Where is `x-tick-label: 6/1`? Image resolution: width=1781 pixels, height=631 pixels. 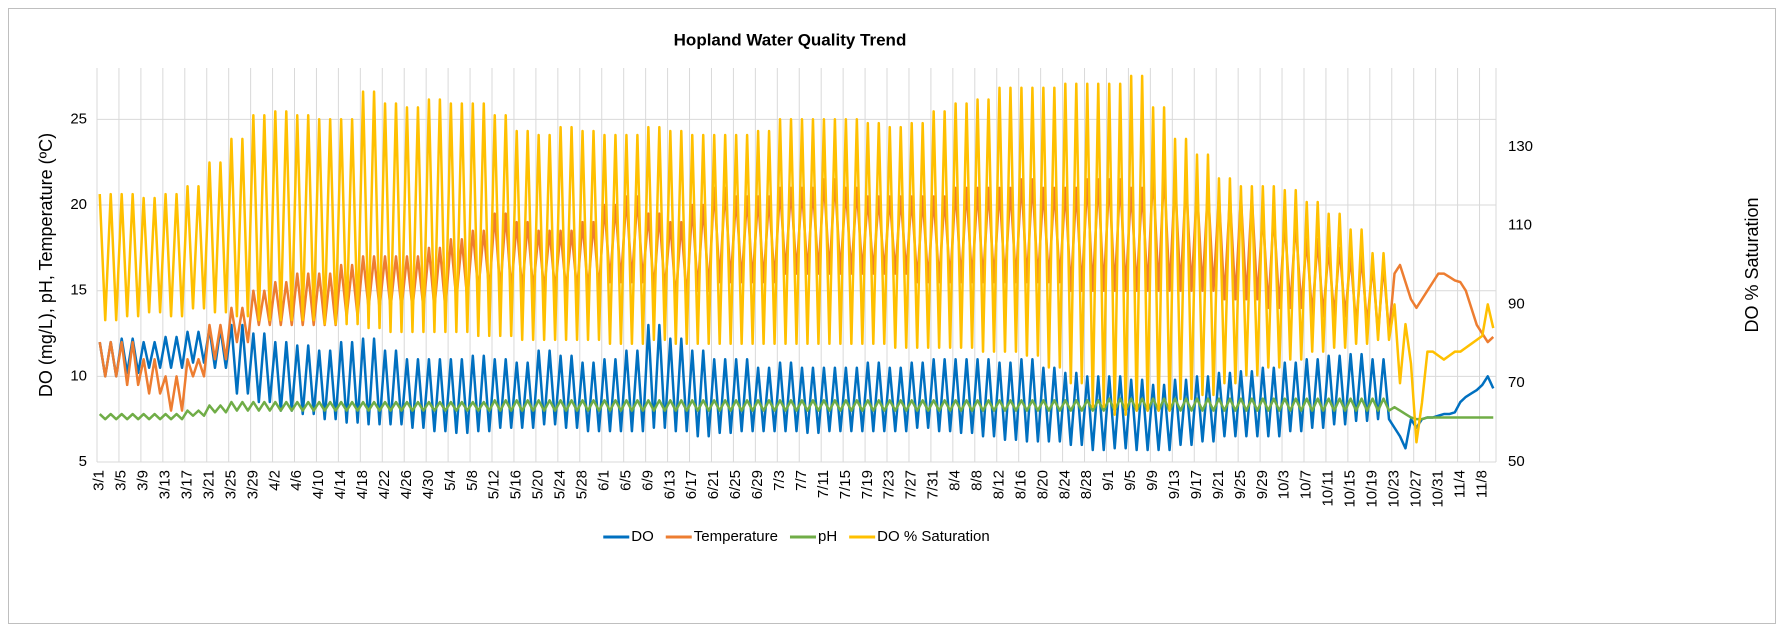 x-tick-label: 6/1 is located at coordinates (603, 480).